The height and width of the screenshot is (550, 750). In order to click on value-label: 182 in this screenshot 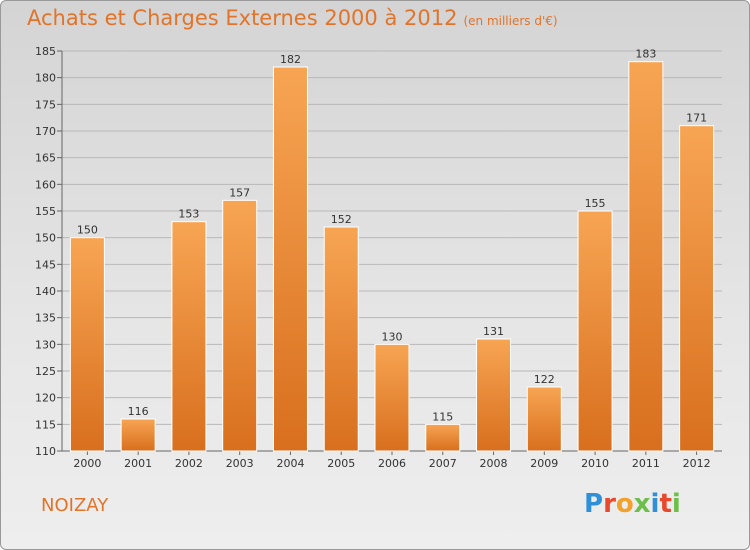, I will do `click(290, 59)`.